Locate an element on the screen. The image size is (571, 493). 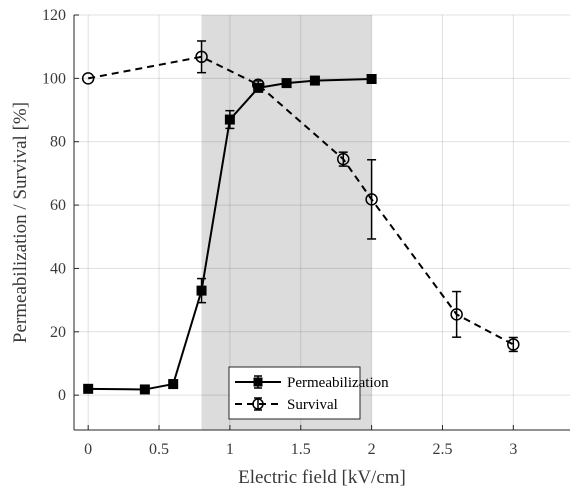
y-tick-label: 40 is located at coordinates (58, 268).